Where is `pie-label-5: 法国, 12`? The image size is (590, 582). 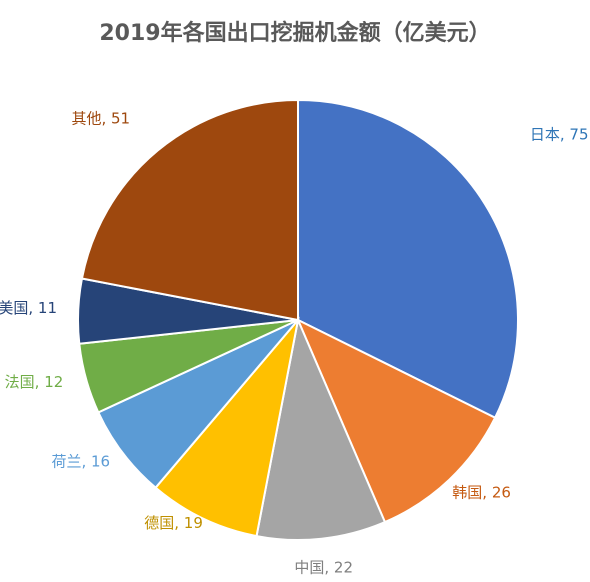
pie-label-5: 法国, 12 is located at coordinates (34, 382).